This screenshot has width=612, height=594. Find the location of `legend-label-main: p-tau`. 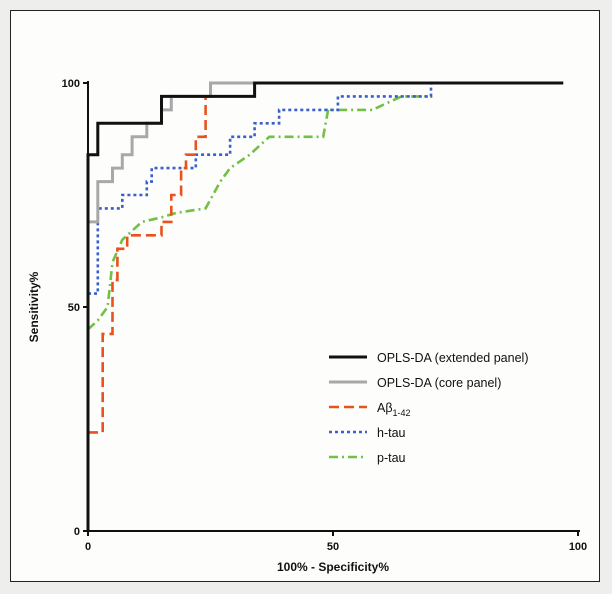

legend-label-main: p-tau is located at coordinates (391, 458).